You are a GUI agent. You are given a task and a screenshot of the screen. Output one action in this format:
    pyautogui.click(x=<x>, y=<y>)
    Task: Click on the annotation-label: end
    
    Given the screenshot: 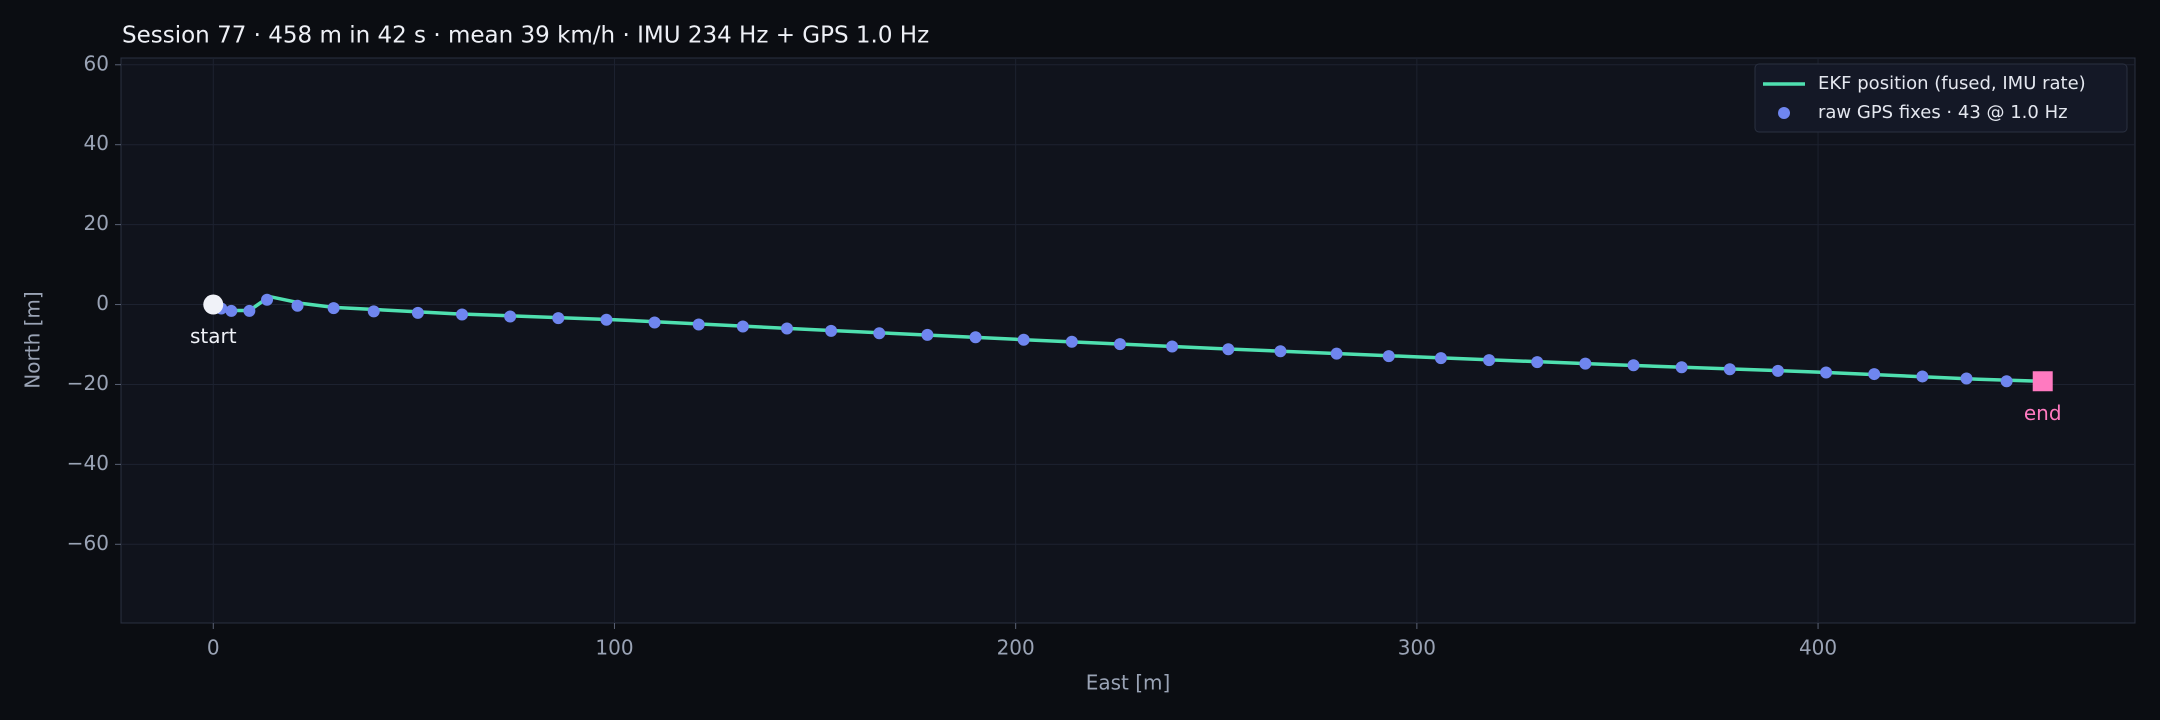 What is the action you would take?
    pyautogui.click(x=2043, y=413)
    